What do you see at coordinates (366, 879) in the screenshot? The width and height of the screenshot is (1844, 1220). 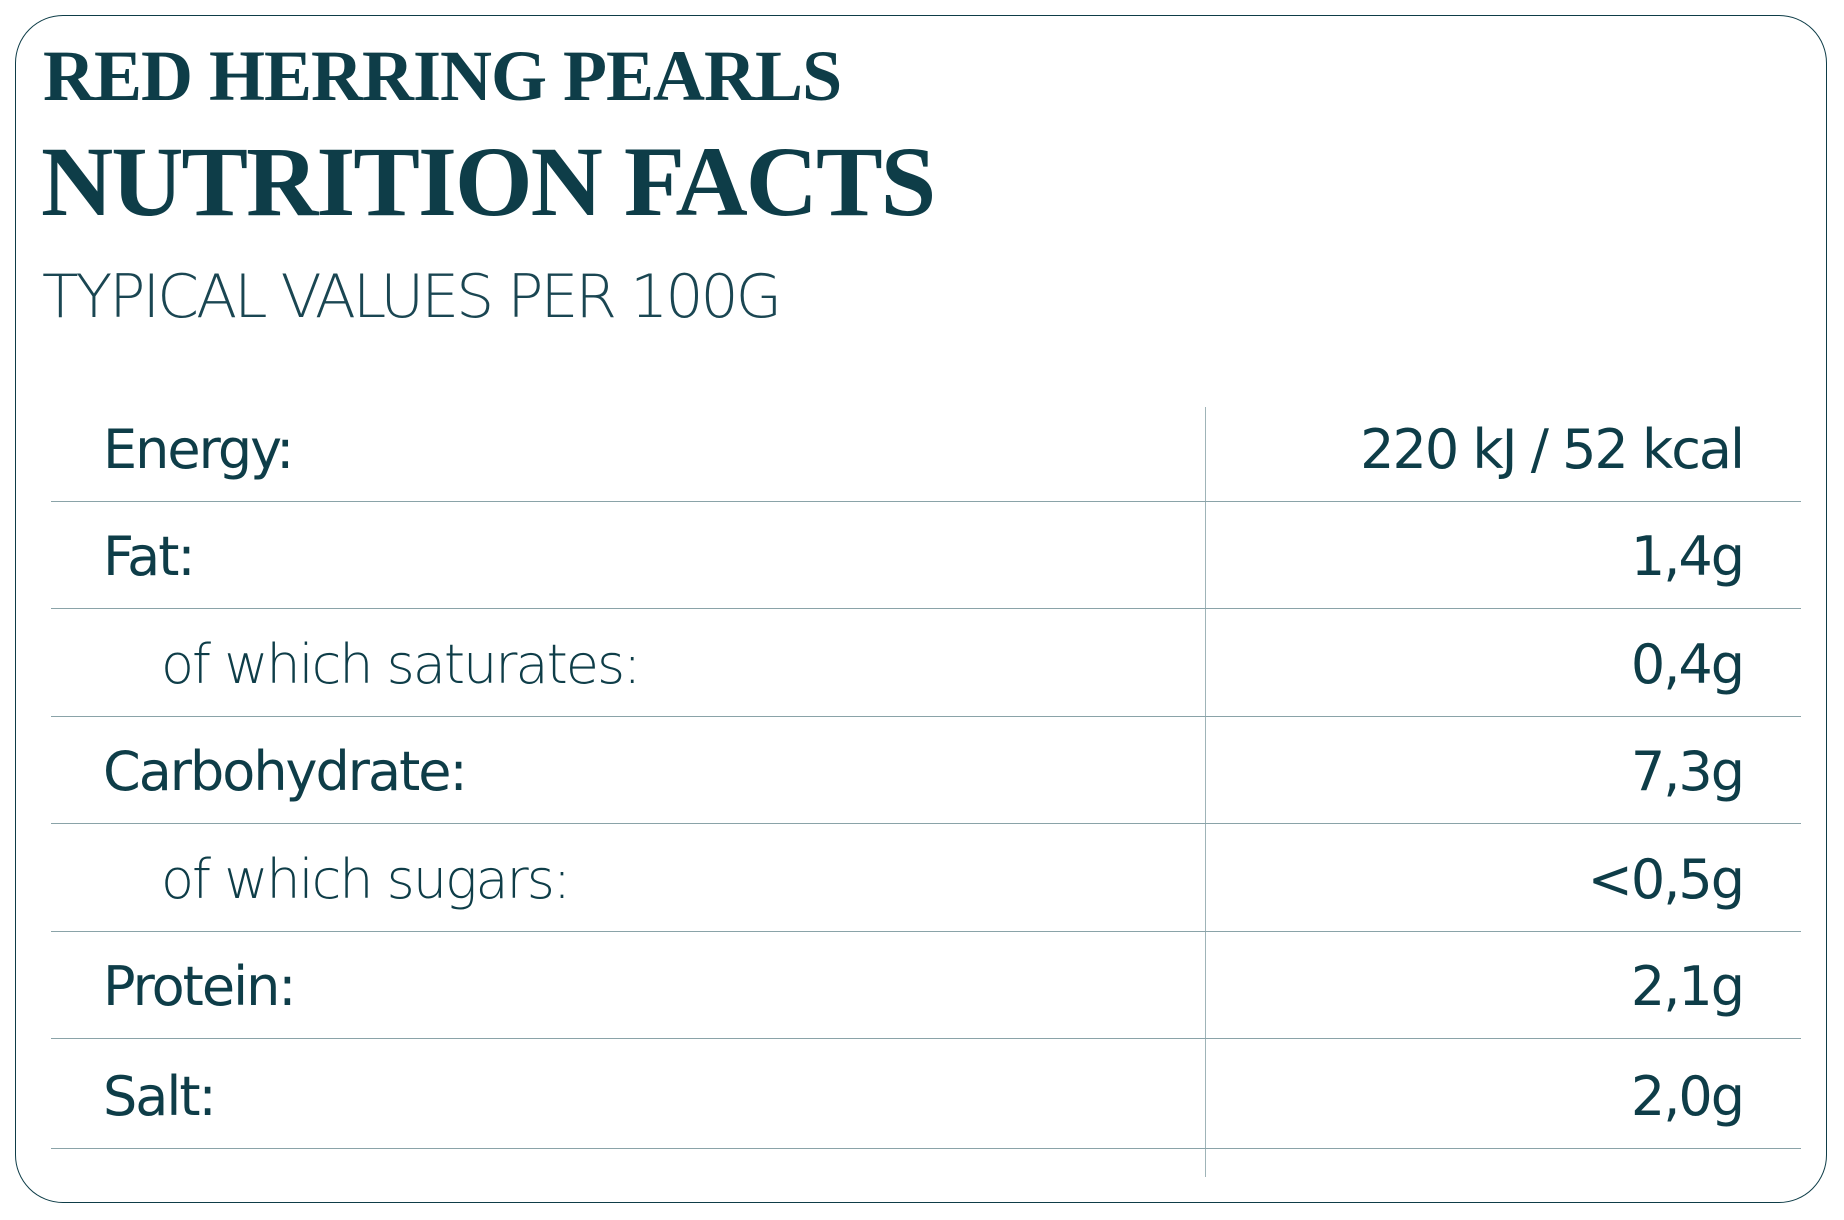 I see `row-label: of which sugars:` at bounding box center [366, 879].